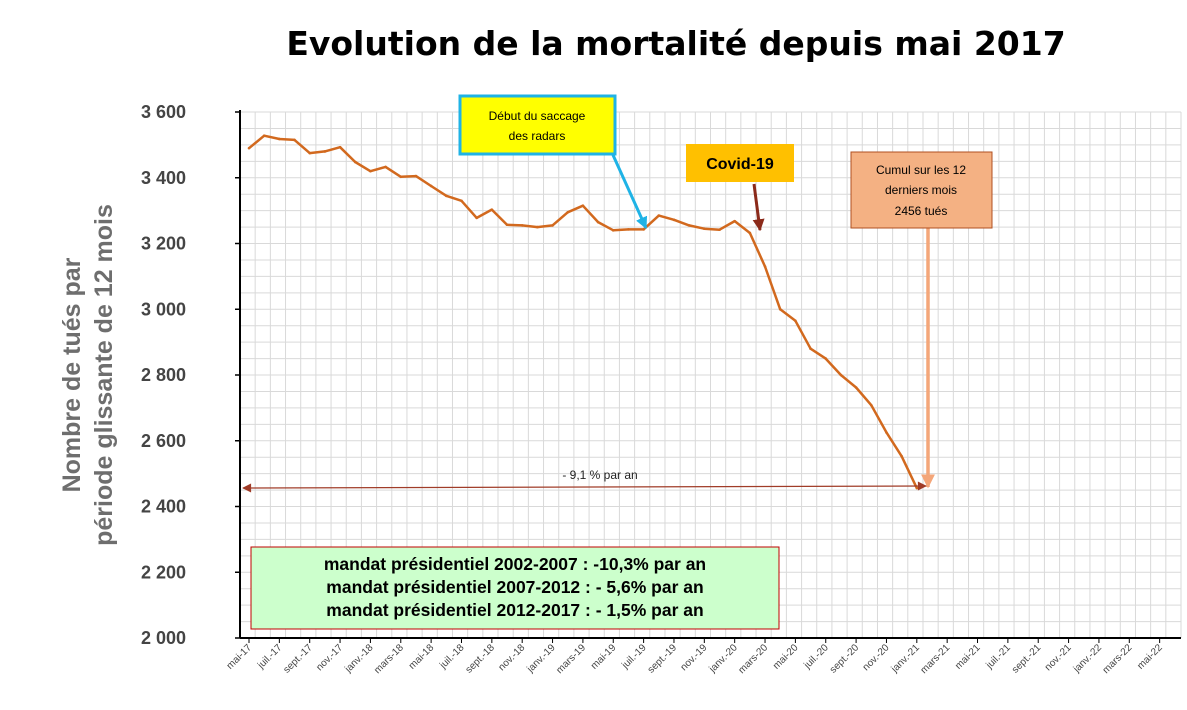 The image size is (1187, 710). I want to click on x-tick-label: mai-20, so click(786, 657).